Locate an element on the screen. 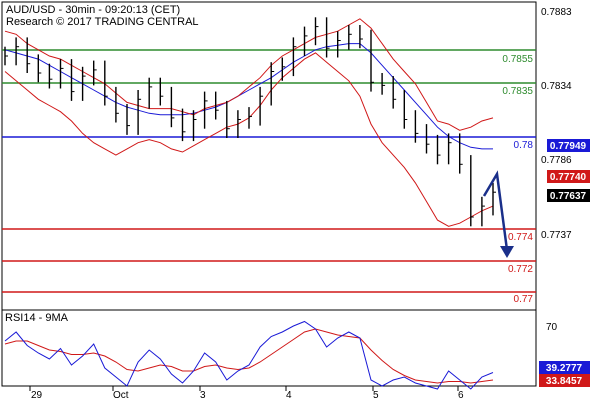 Image resolution: width=590 pixels, height=400 pixels. rsi-ma-line is located at coordinates (249, 356).